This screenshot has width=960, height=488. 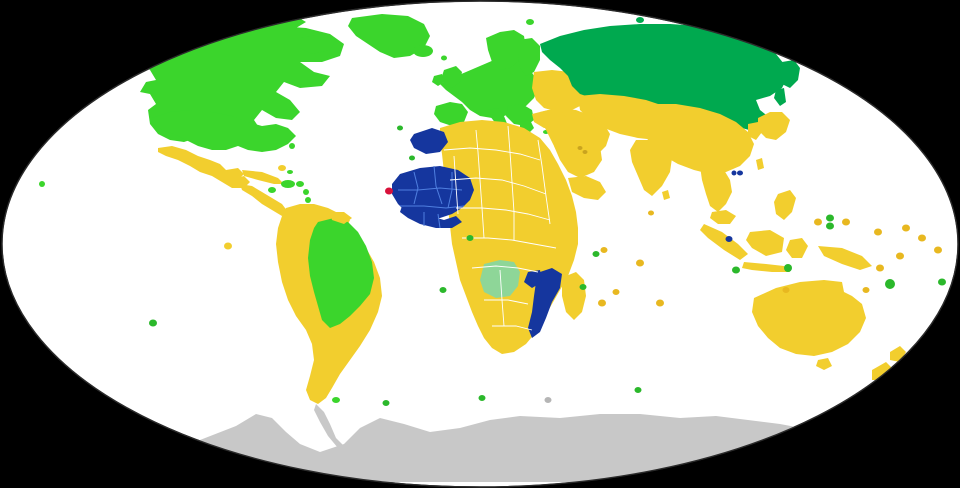 I want to click on region-antarctic-peninsula, so click(x=329, y=426).